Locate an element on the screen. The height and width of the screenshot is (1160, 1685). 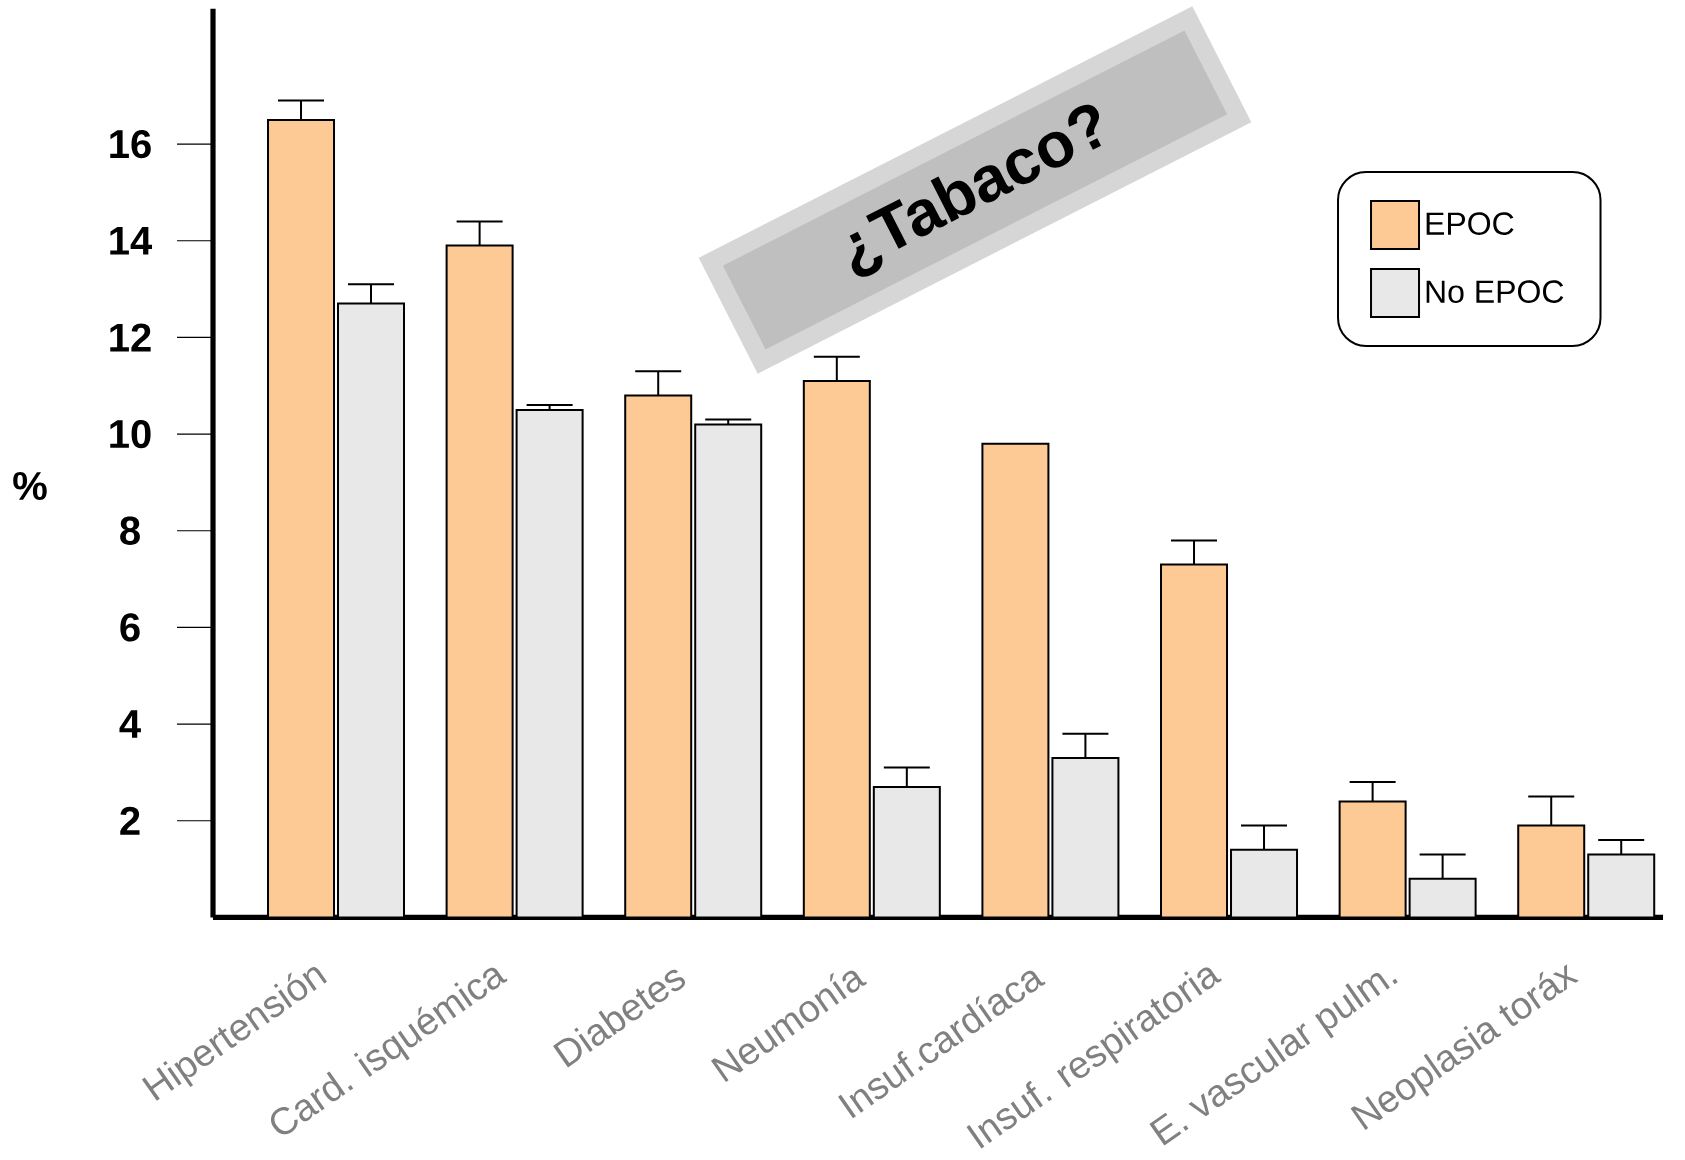
y-tick-label: 12 is located at coordinates (130, 337).